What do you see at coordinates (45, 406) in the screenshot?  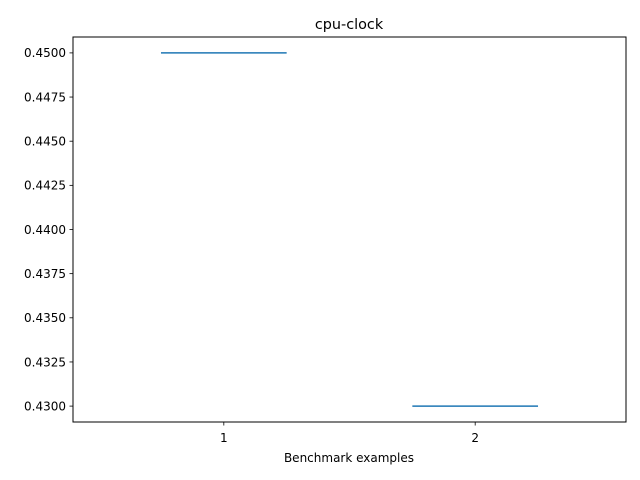 I see `y-tick-label: 0.4300` at bounding box center [45, 406].